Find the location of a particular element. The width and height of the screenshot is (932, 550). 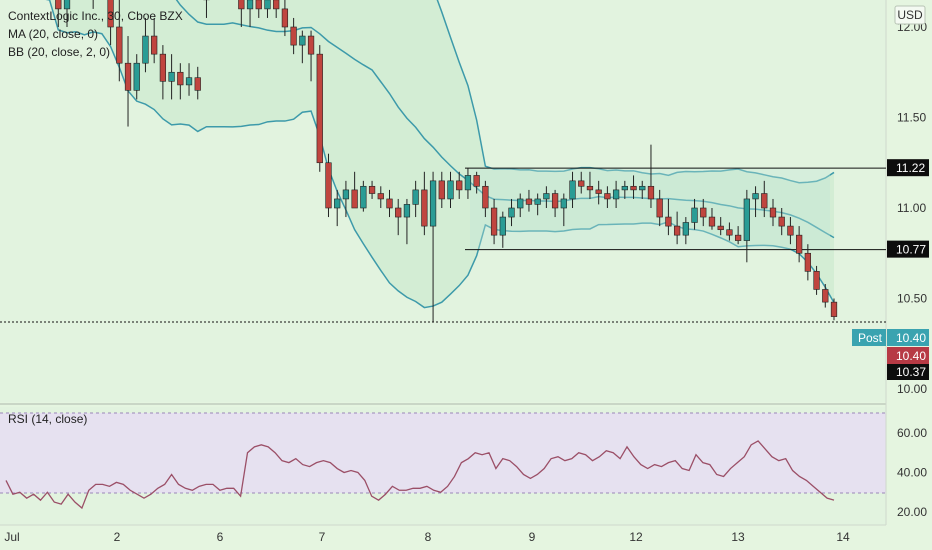

bb-upper is located at coordinates (635, 92).